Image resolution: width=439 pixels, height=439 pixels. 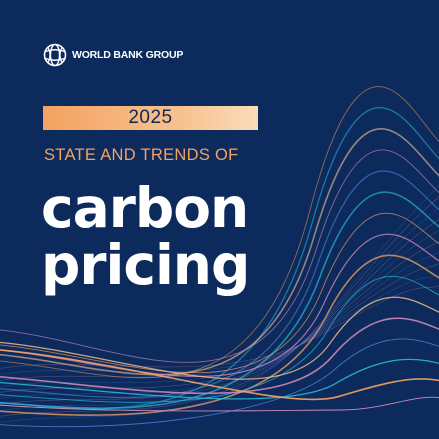 I want to click on year-banner: 2025, so click(x=150, y=118).